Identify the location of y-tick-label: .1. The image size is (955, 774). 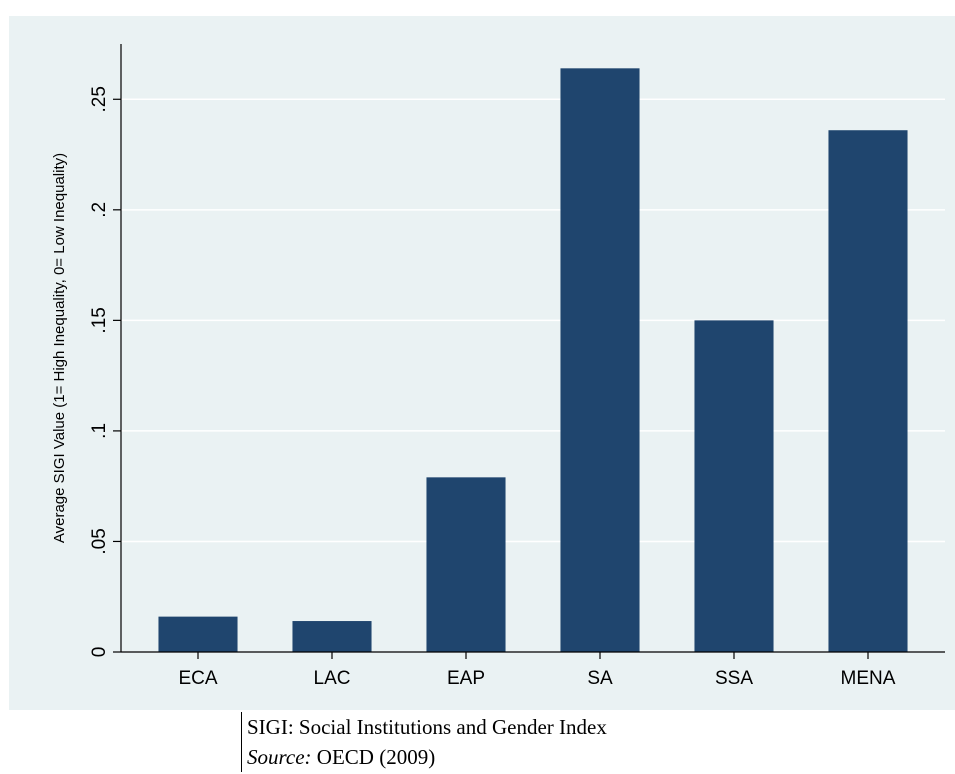
(99, 431).